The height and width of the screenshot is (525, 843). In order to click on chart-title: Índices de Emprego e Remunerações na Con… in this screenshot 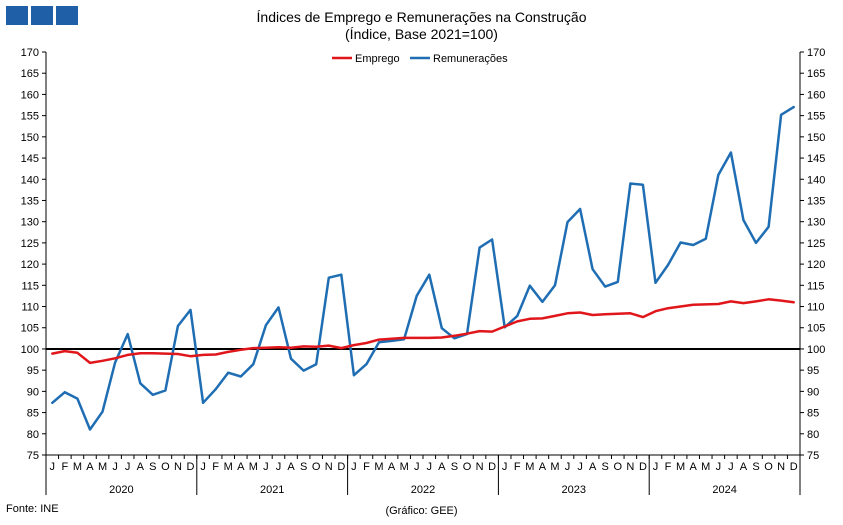, I will do `click(421, 17)`.